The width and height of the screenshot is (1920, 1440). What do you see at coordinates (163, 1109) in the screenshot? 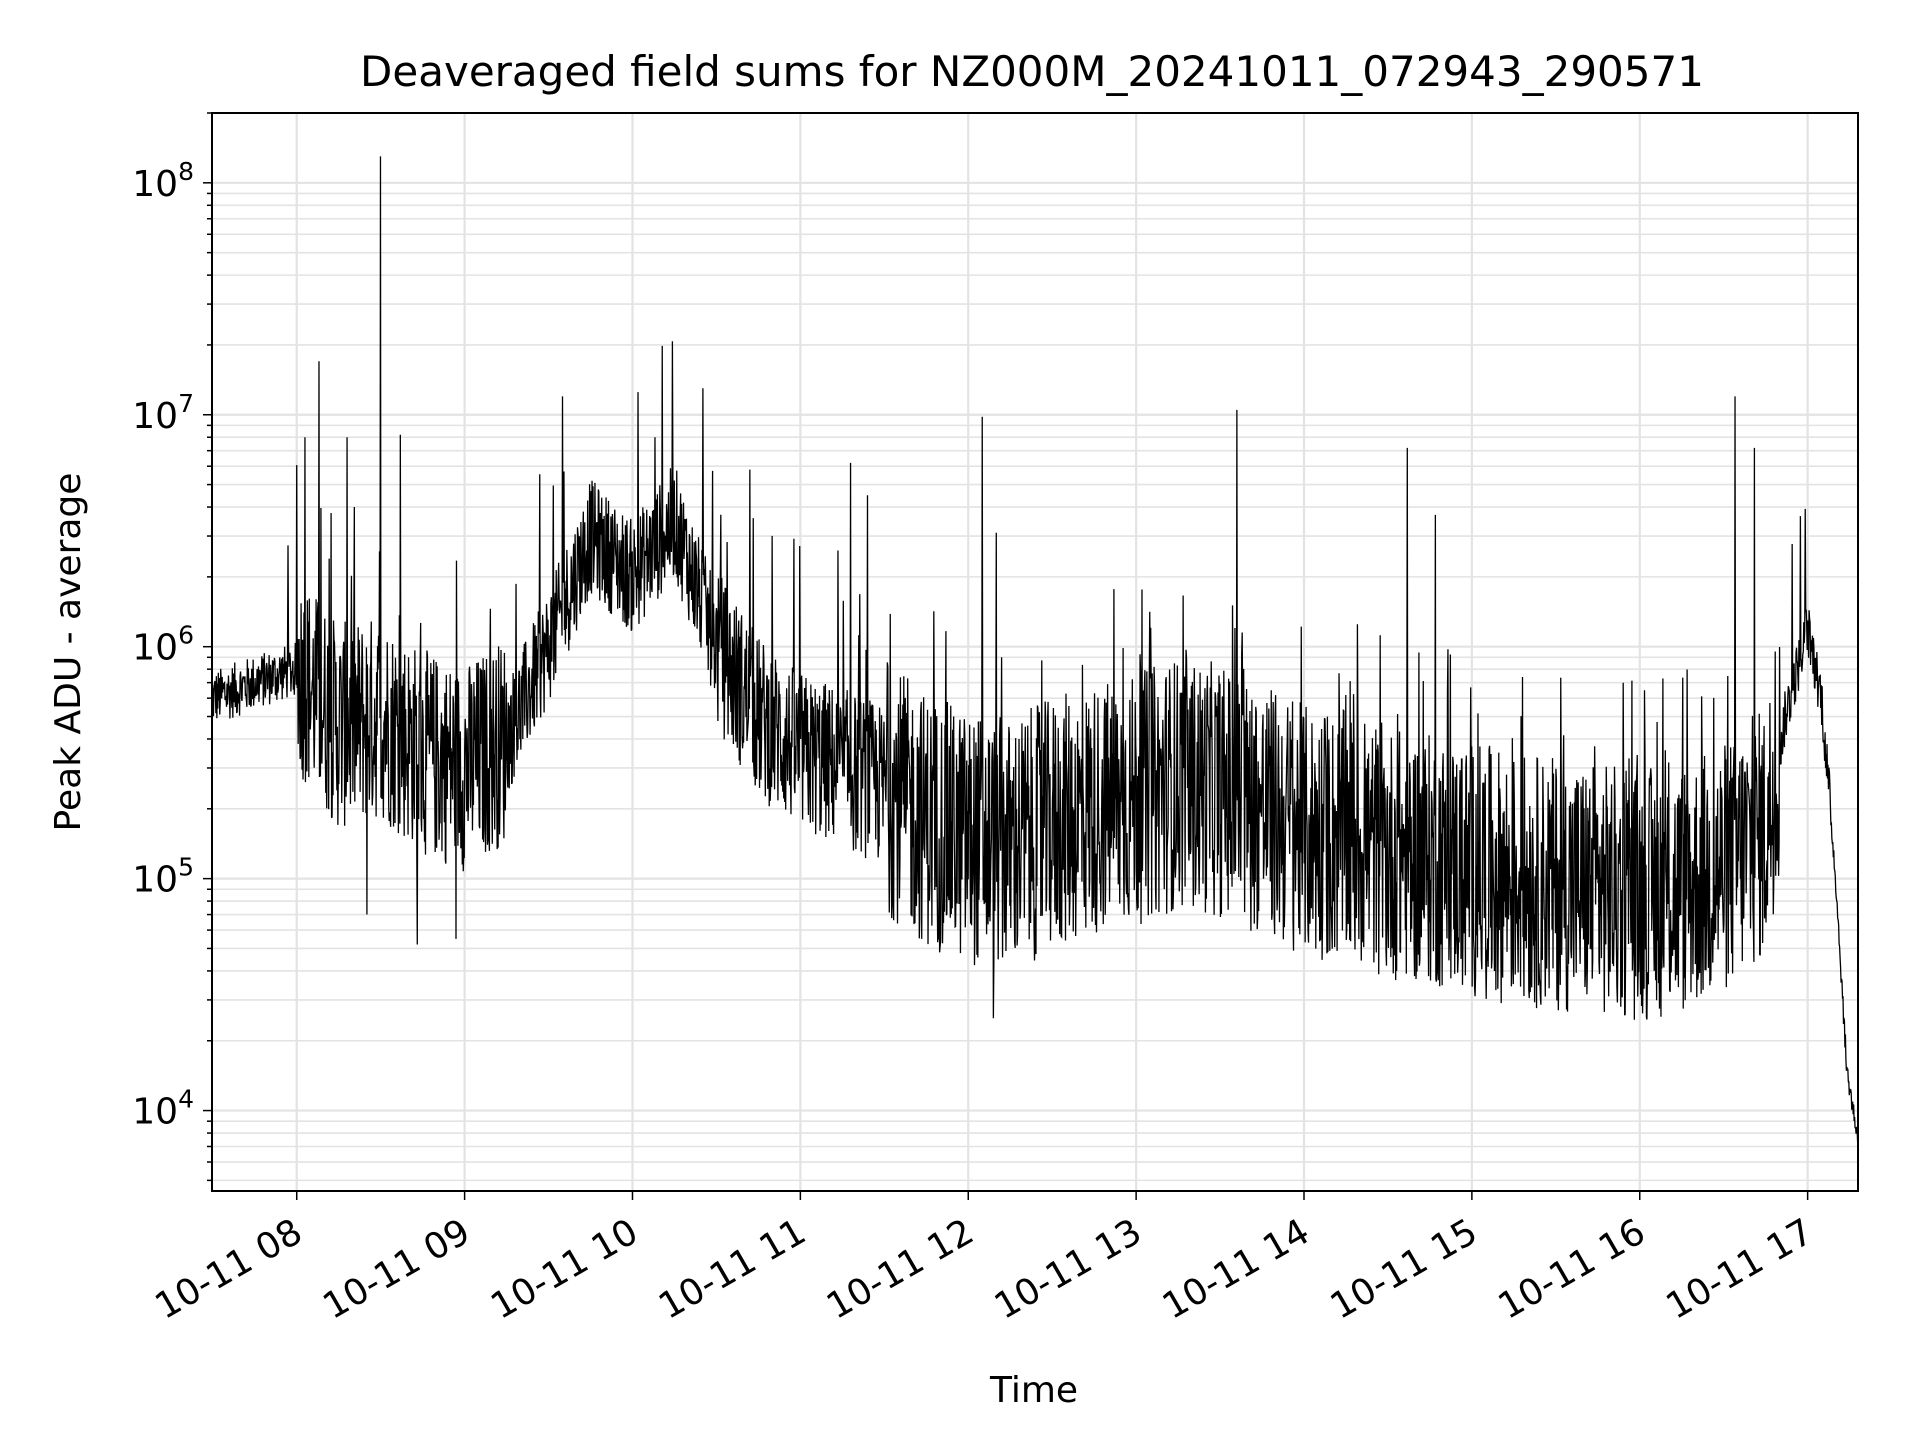
I see `y-tick-label: 10⁴` at bounding box center [163, 1109].